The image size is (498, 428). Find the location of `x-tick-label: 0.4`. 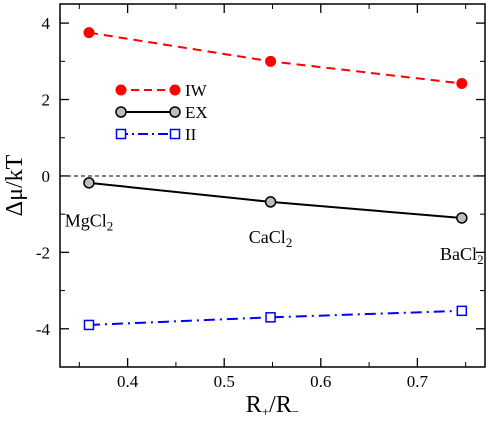

x-tick-label: 0.4 is located at coordinates (128, 381).